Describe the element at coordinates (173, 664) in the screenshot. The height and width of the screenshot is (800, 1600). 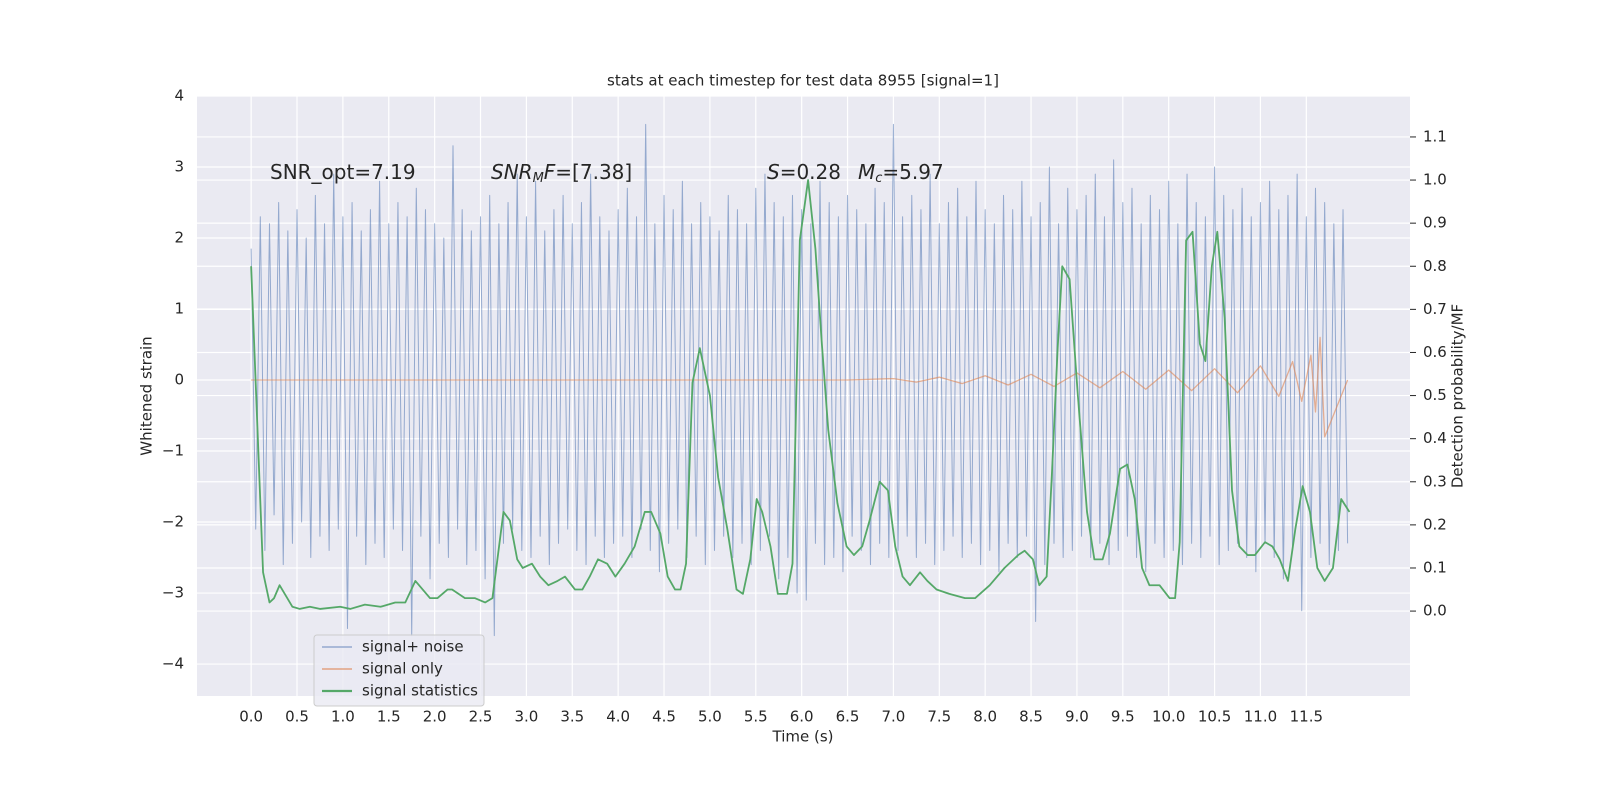
I see `y-tick-label: −4` at that location.